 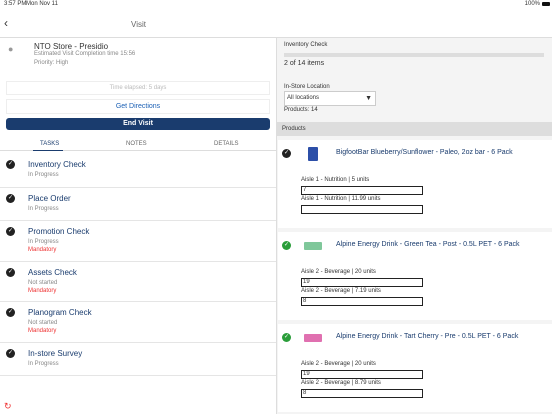 What do you see at coordinates (59, 231) in the screenshot?
I see `task-name: Promotion Check` at bounding box center [59, 231].